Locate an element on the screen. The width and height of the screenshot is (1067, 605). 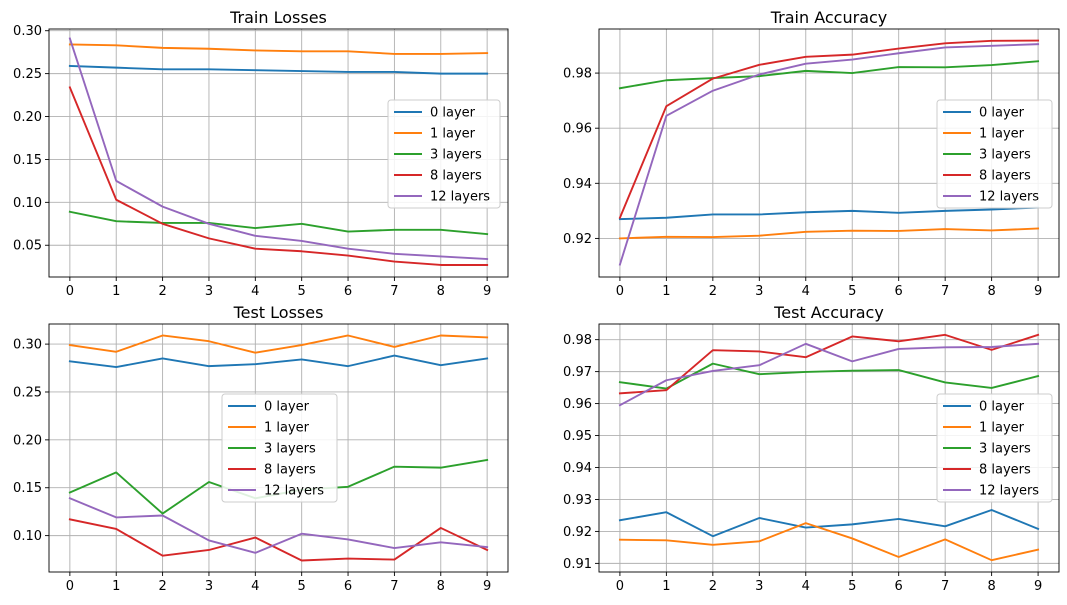
y-tick-label: 0.97 is located at coordinates (577, 372).